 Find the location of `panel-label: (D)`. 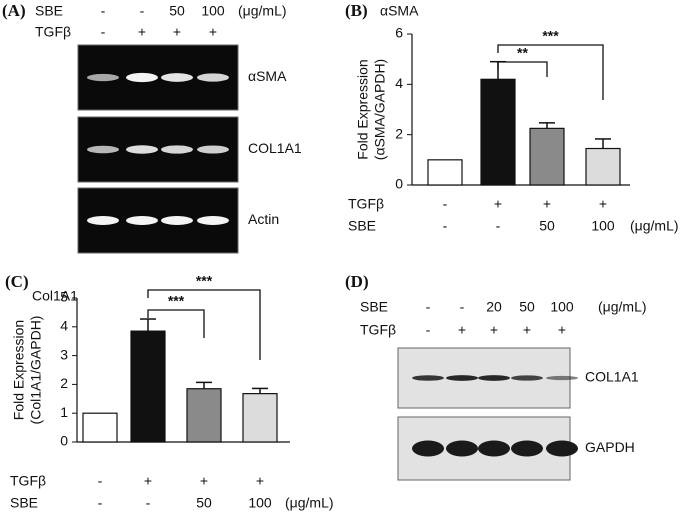

panel-label: (D) is located at coordinates (357, 281).